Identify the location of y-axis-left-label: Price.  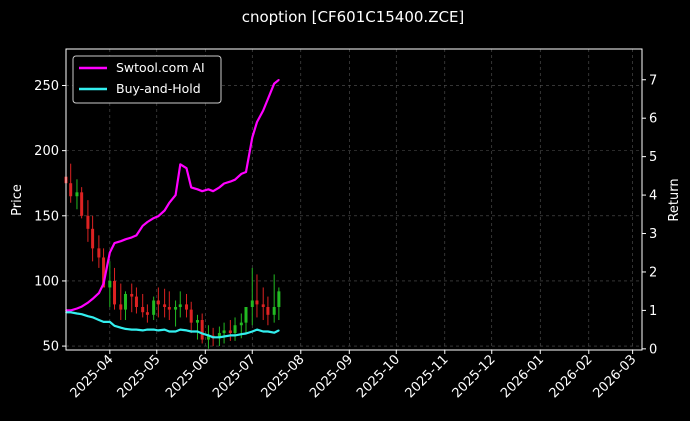
(17, 200).